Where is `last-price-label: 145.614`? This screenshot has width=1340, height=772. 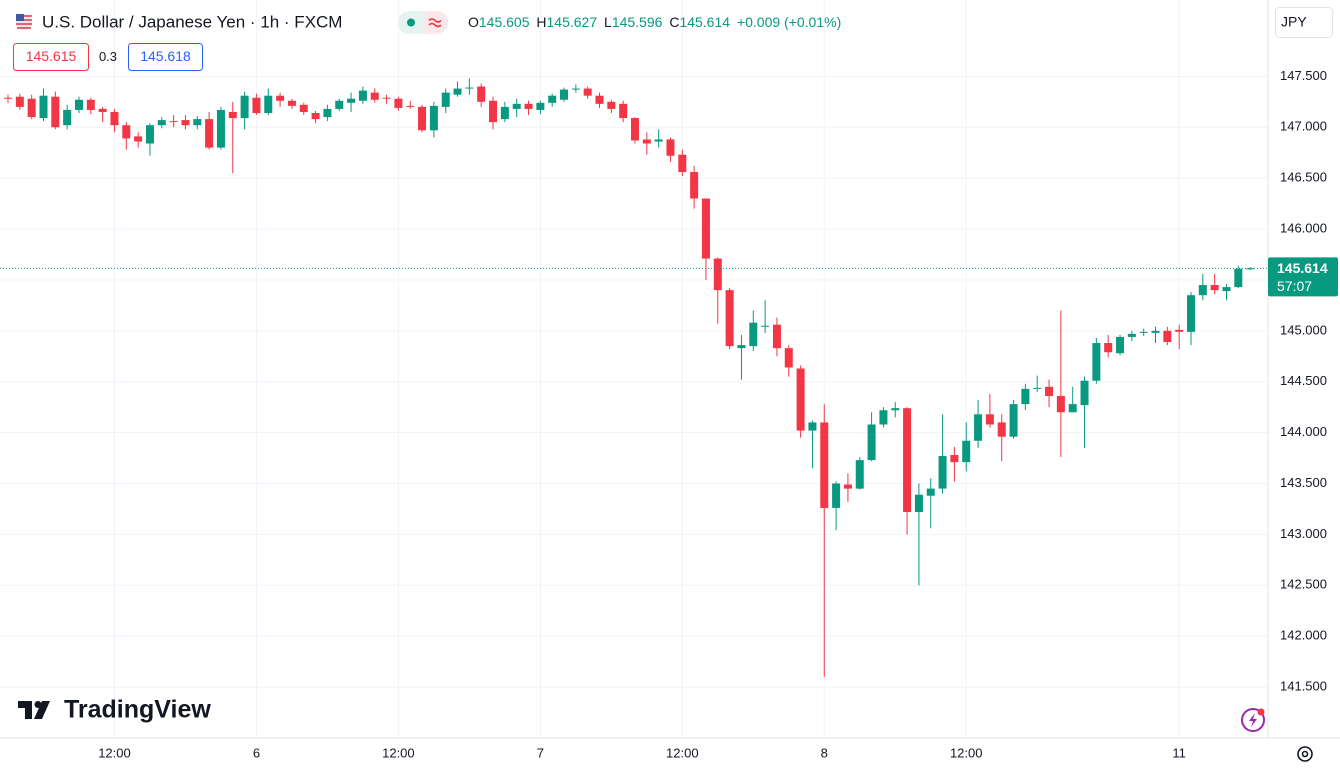
last-price-label: 145.614 is located at coordinates (1302, 268).